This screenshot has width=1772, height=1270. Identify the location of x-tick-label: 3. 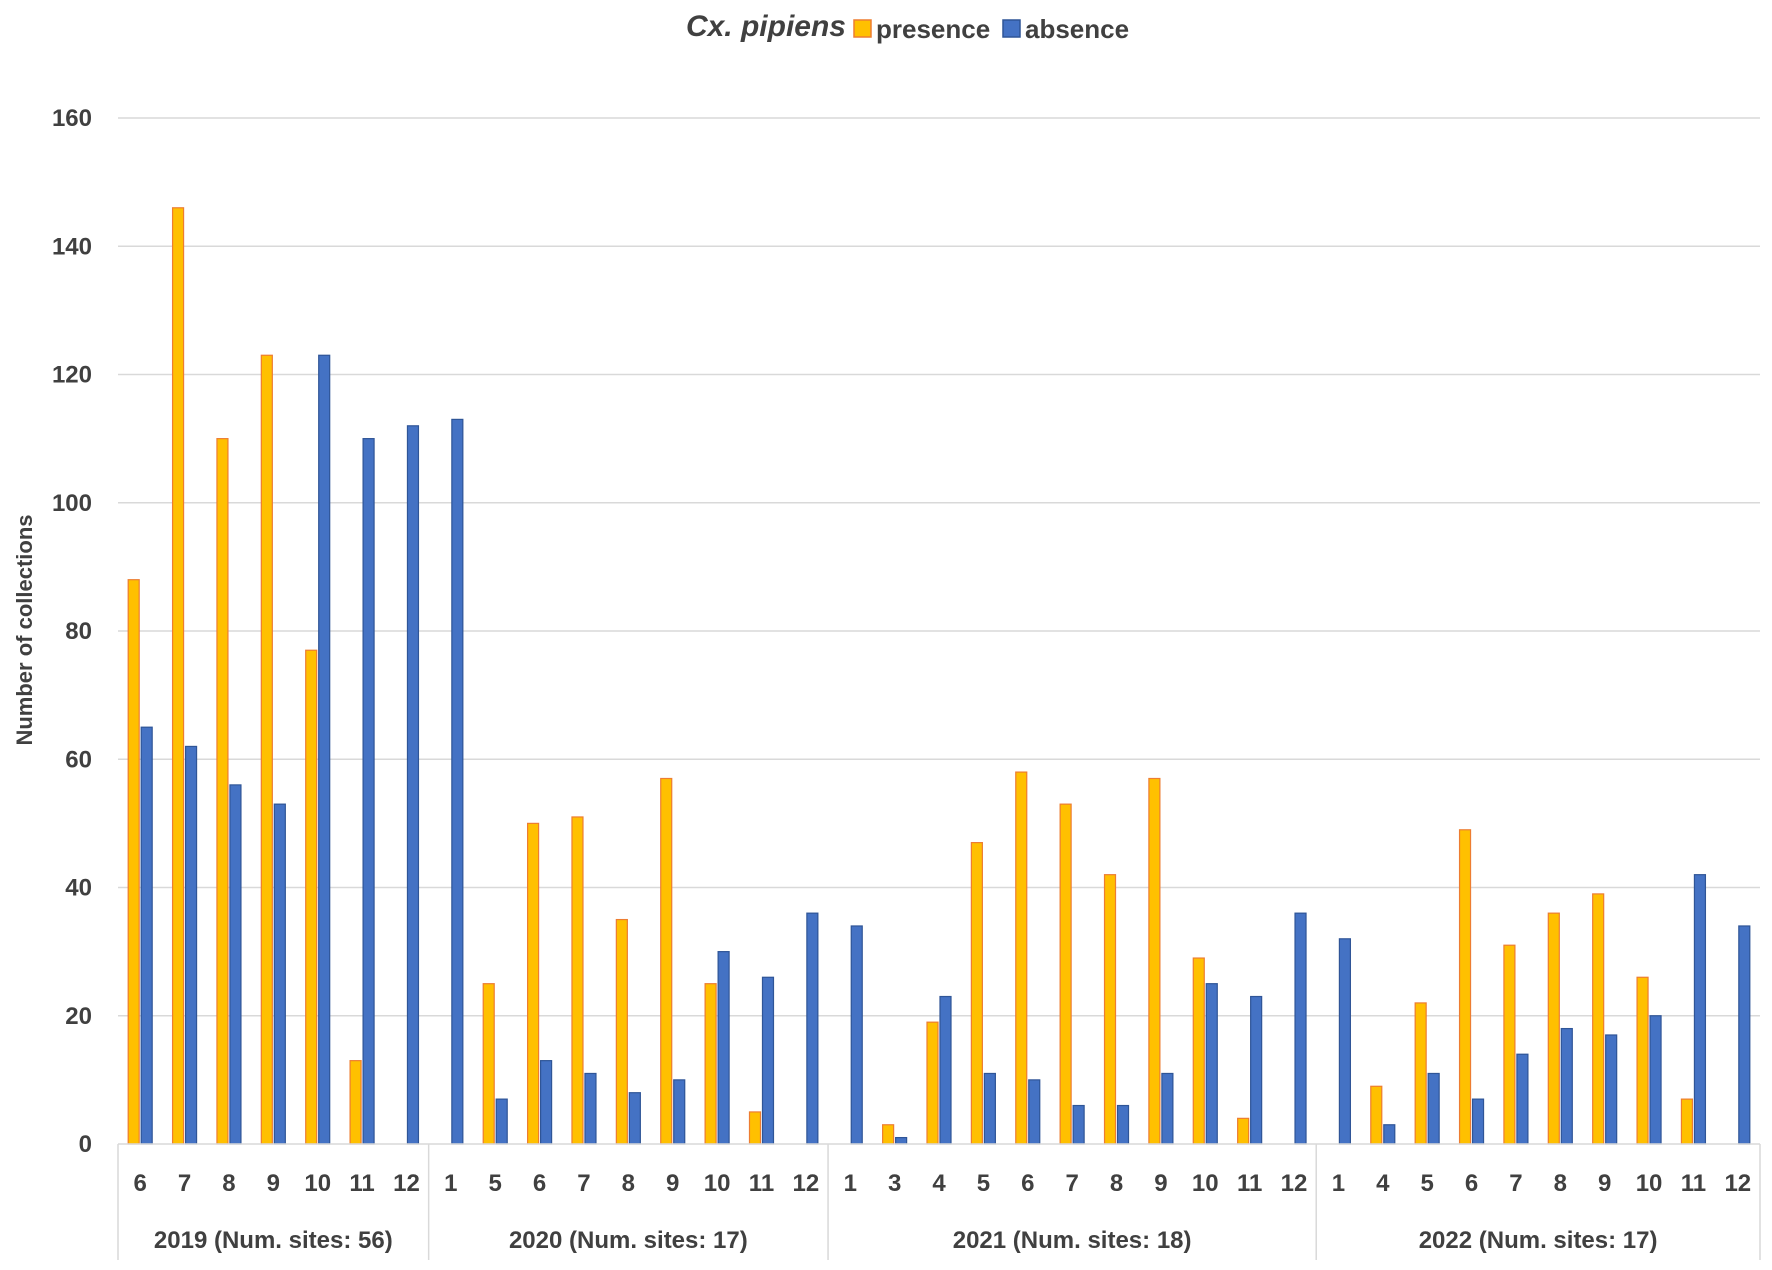
(894, 1183).